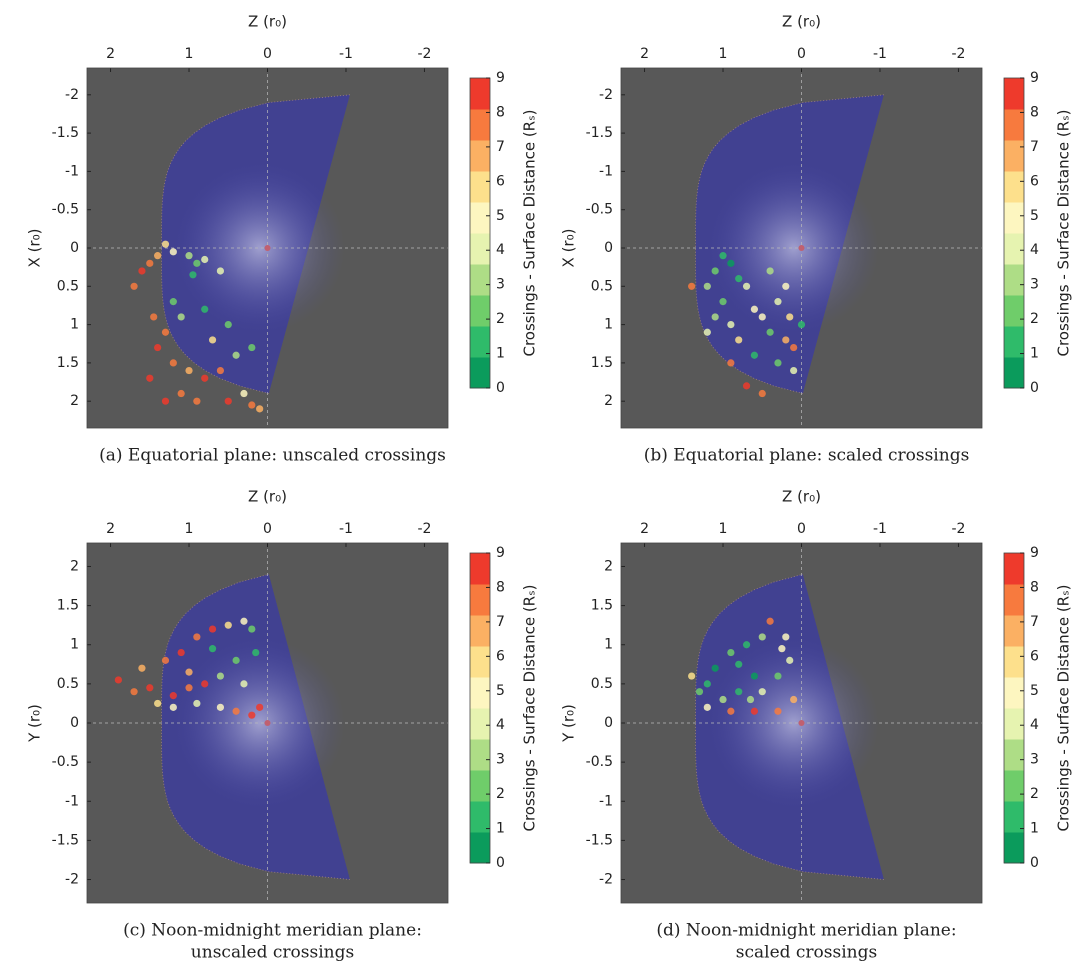  What do you see at coordinates (272, 931) in the screenshot?
I see `caption: (c) Noon-midnight meridian plane:` at bounding box center [272, 931].